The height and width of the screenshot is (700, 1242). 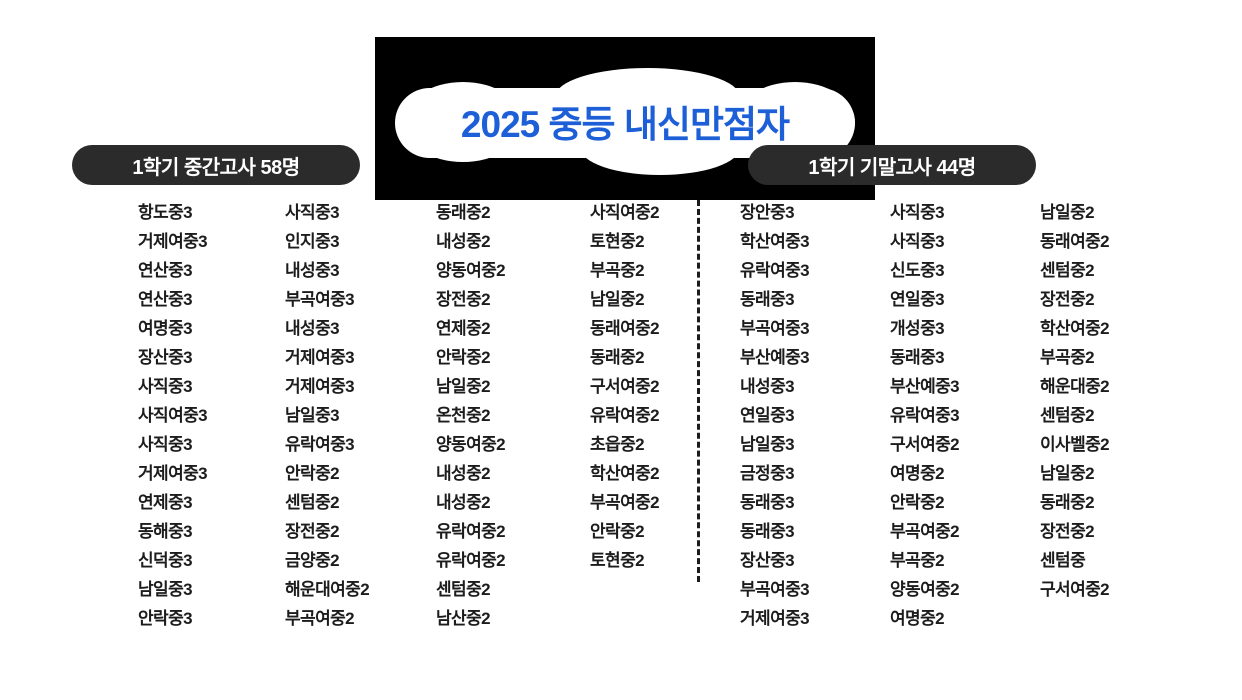 I want to click on school-name: 연제중2, so click(x=463, y=328).